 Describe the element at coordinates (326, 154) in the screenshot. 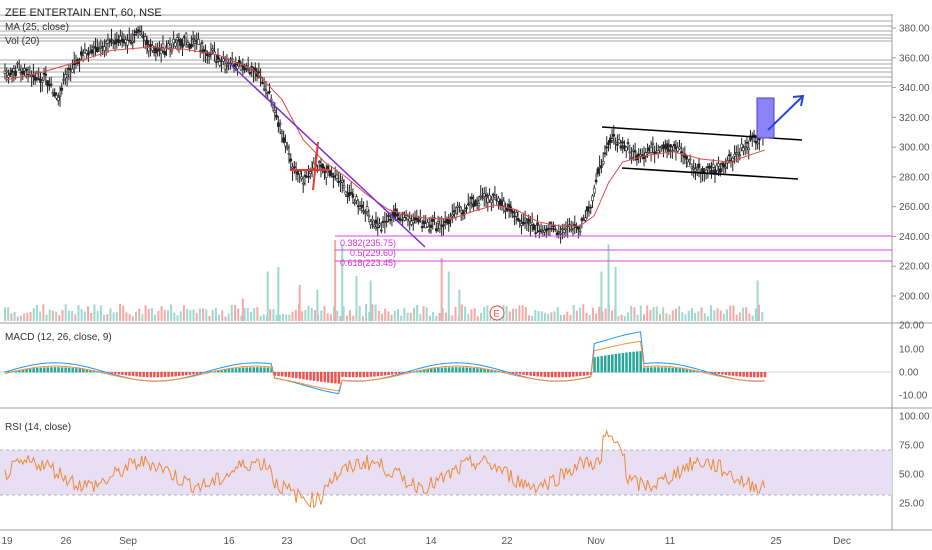

I see `downtrend-line` at that location.